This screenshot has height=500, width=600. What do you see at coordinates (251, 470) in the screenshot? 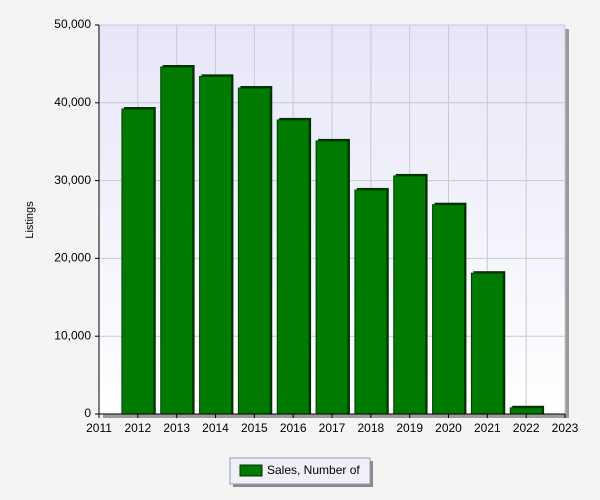
I see `legend-swatch` at bounding box center [251, 470].